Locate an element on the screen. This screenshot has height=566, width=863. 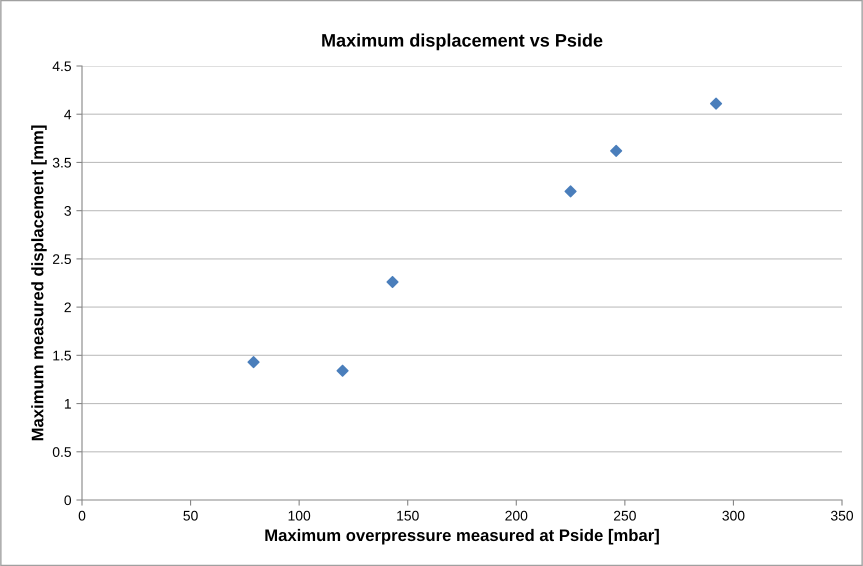
x-tick-label: 250 is located at coordinates (625, 515).